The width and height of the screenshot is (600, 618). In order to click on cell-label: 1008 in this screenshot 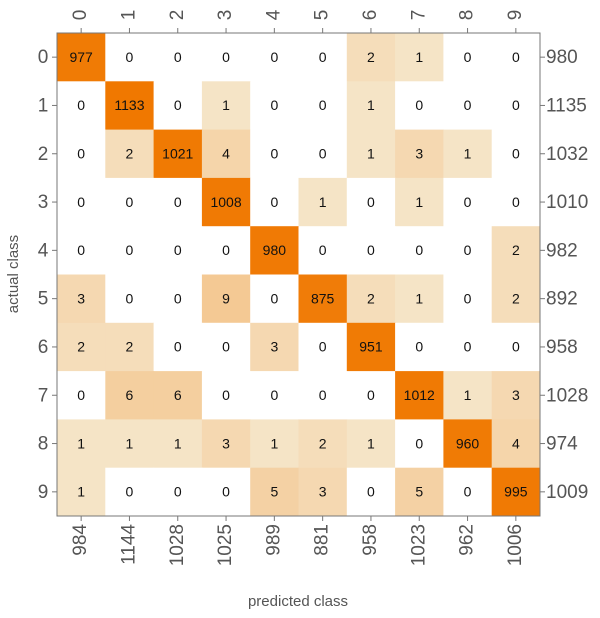, I will do `click(225, 202)`.